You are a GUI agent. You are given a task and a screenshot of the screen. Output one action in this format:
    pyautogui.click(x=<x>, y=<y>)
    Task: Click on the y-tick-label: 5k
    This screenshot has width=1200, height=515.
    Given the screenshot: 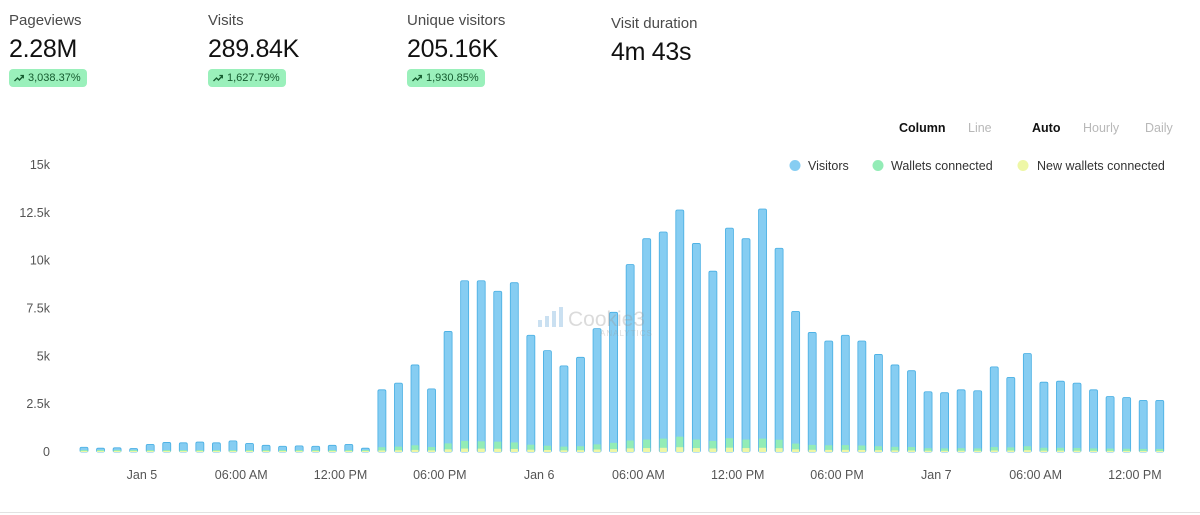 What is the action you would take?
    pyautogui.click(x=44, y=356)
    